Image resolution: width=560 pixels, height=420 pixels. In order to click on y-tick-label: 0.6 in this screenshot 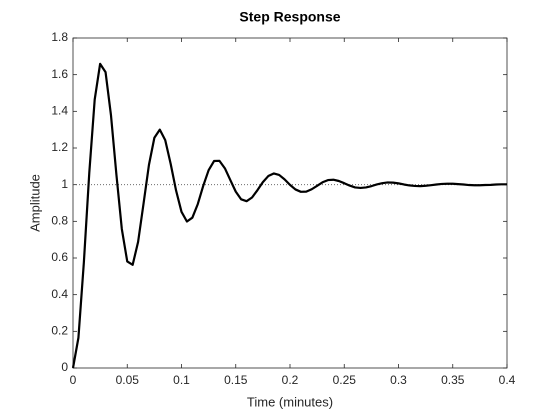, I will do `click(59, 257)`.